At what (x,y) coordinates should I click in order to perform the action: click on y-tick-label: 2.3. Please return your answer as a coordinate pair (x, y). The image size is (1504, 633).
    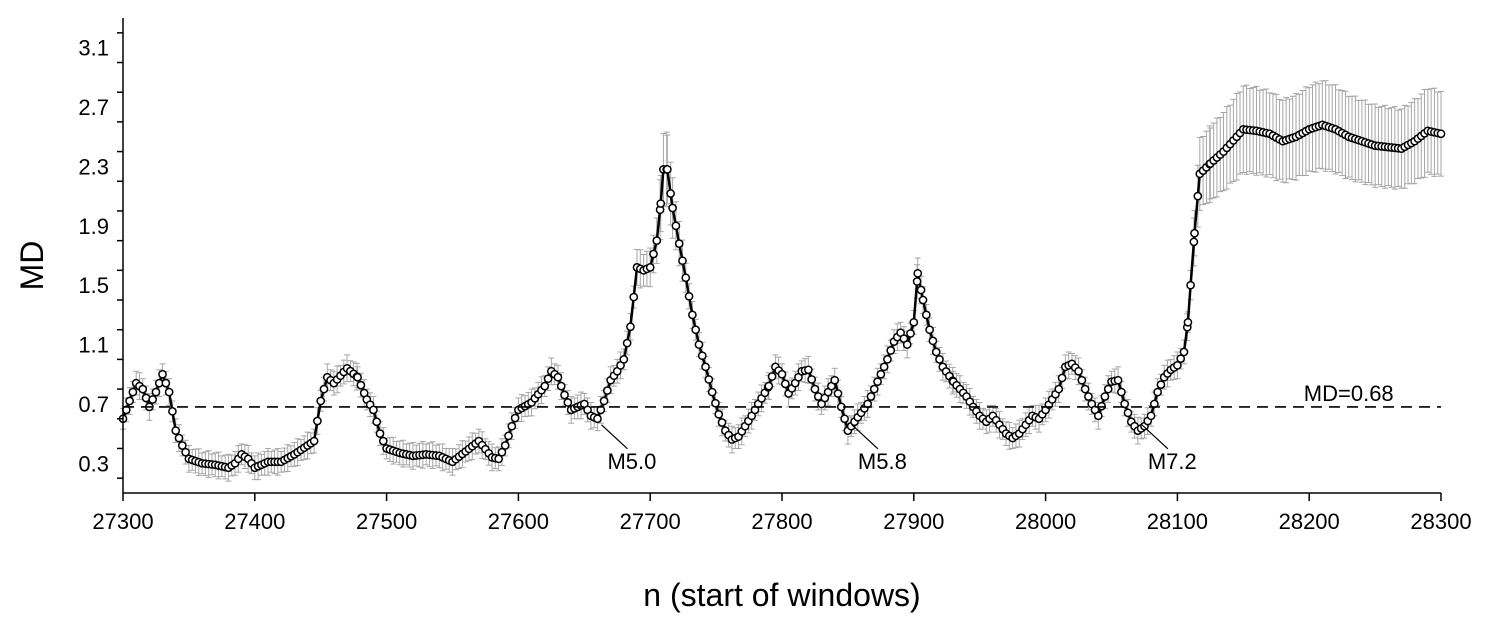
    Looking at the image, I should click on (93, 166).